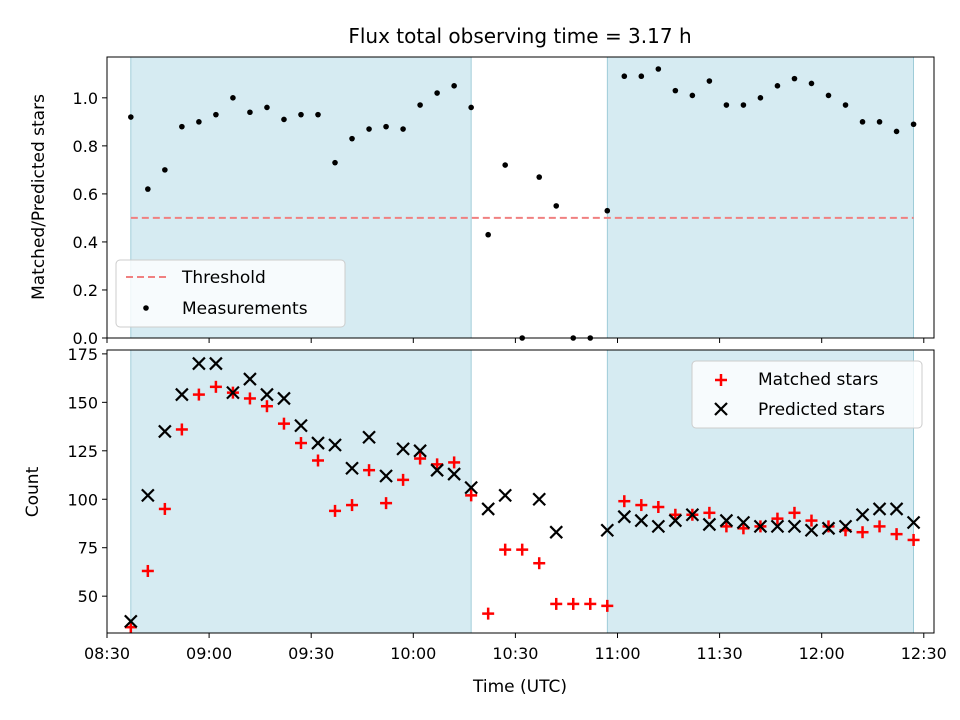 This screenshot has width=960, height=720. I want to click on observing-window-shade, so click(301, 491).